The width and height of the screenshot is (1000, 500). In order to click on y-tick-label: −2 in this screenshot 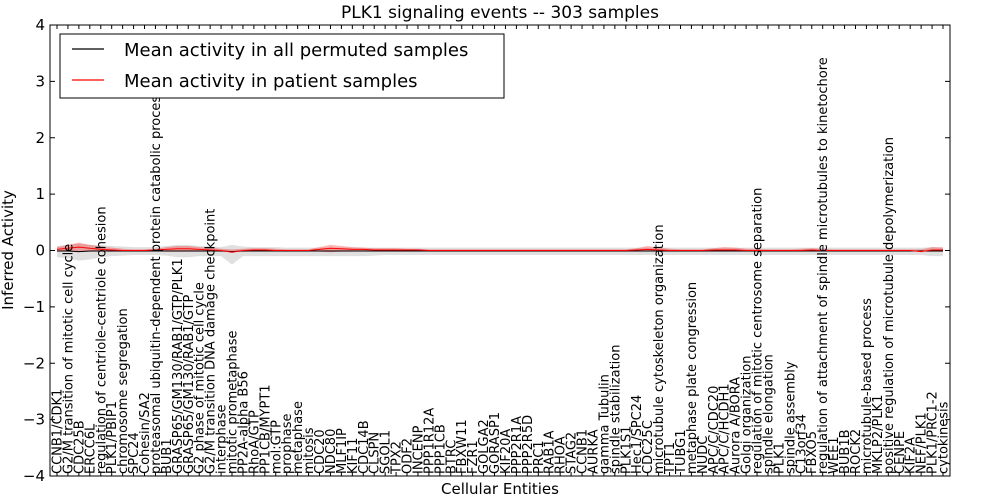, I will do `click(34, 363)`.